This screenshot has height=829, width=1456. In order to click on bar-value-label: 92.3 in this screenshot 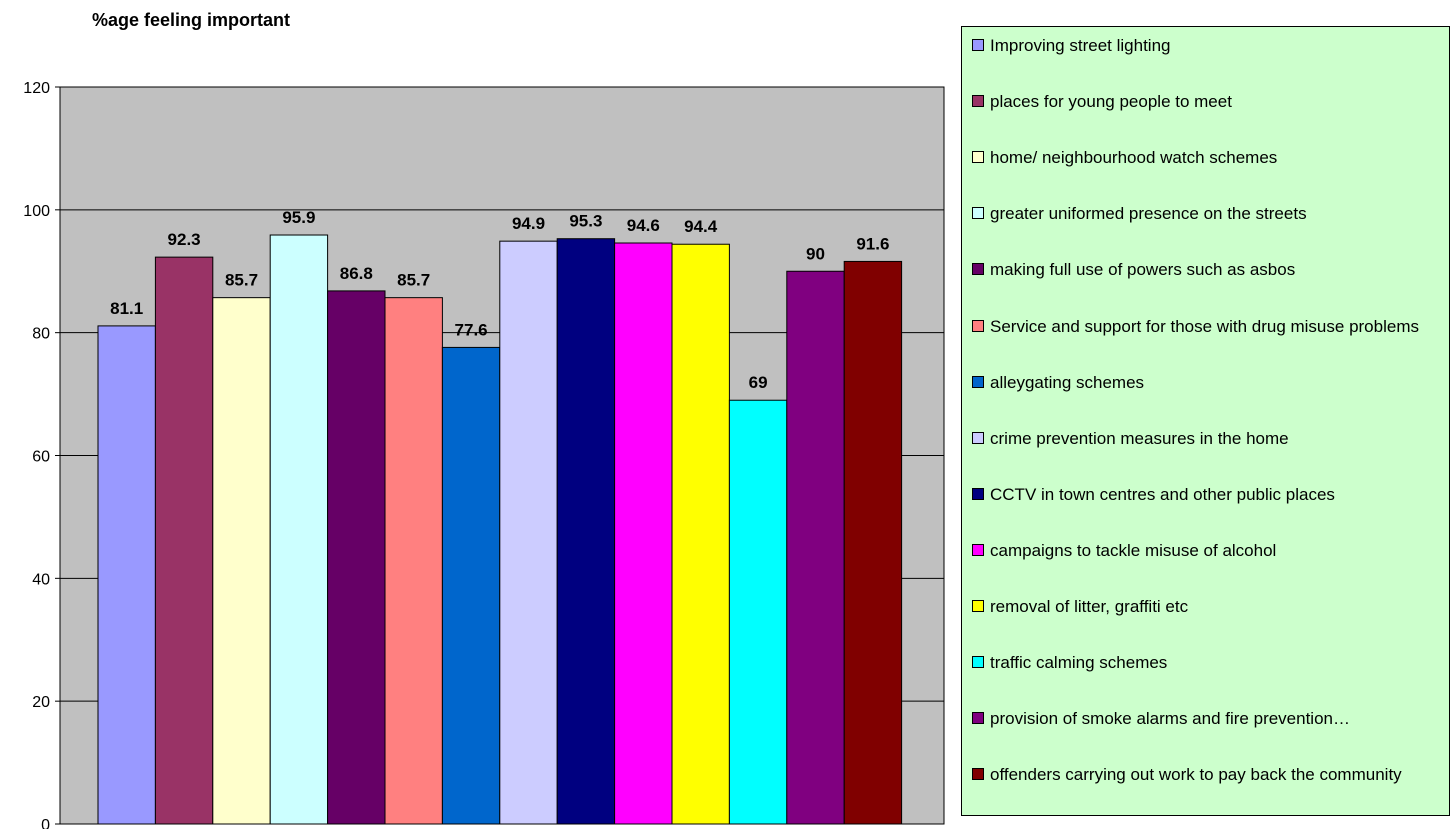, I will do `click(184, 239)`.